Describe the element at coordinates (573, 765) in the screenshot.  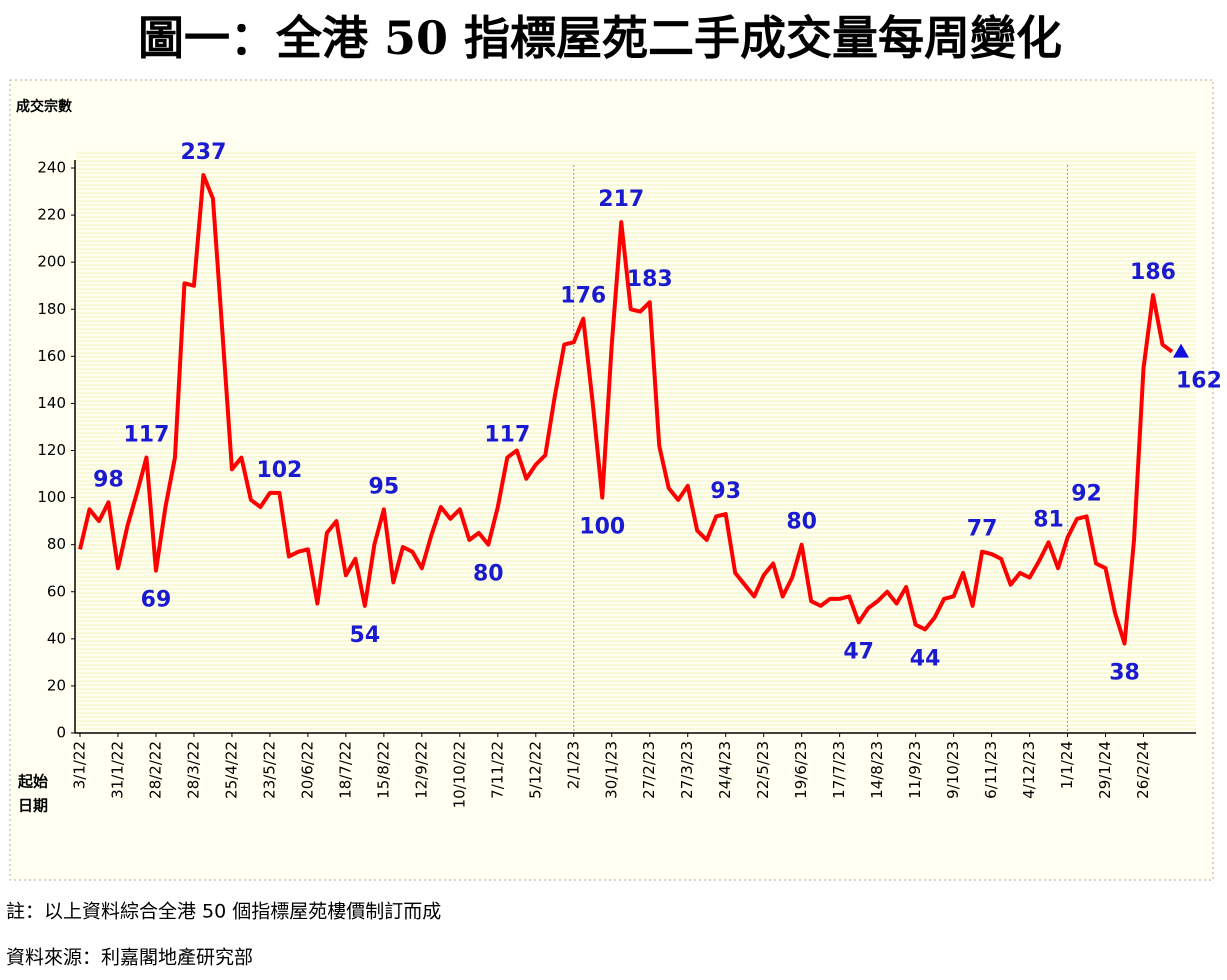
I see `x-tick-label: 2/1/23` at that location.